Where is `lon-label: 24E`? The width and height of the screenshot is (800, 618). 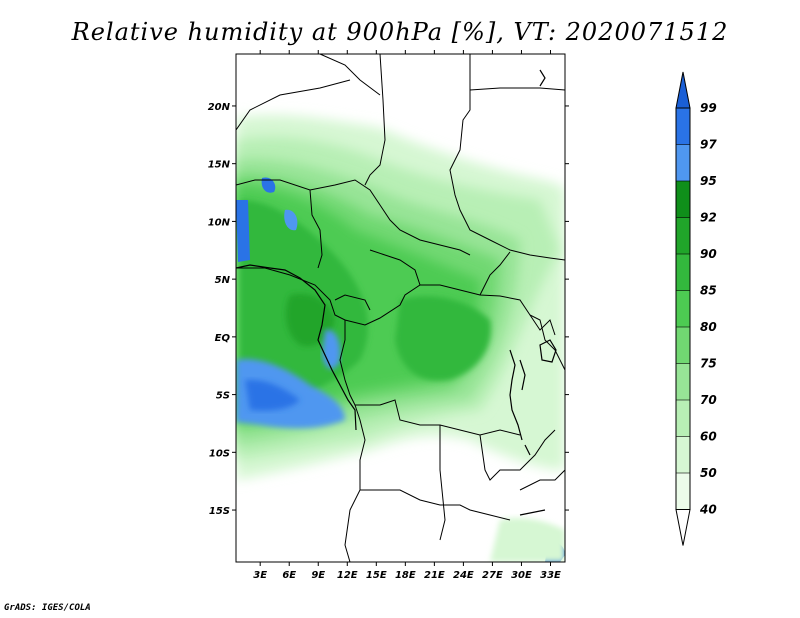 lon-label: 24E is located at coordinates (463, 575).